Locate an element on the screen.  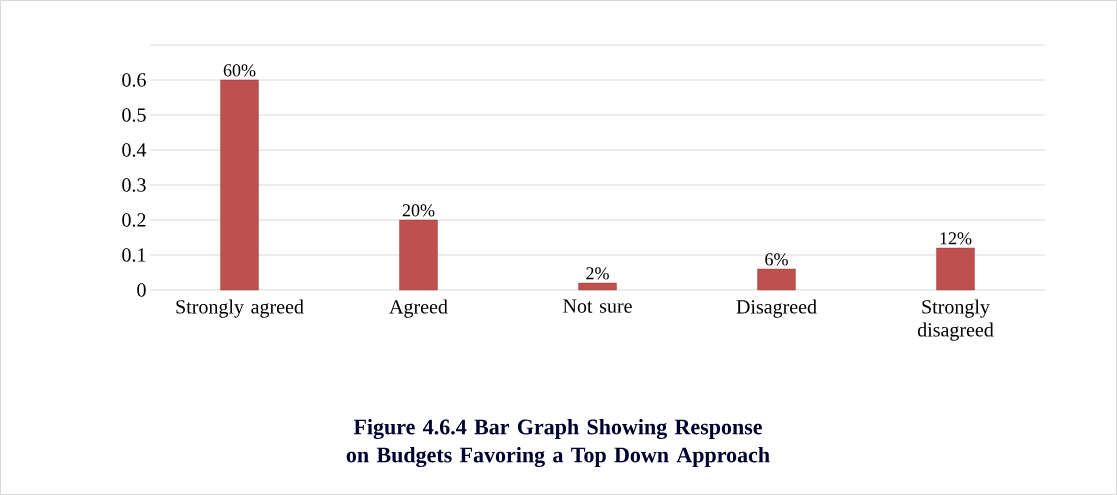
y-tick-label: 0.4 is located at coordinates (134, 150).